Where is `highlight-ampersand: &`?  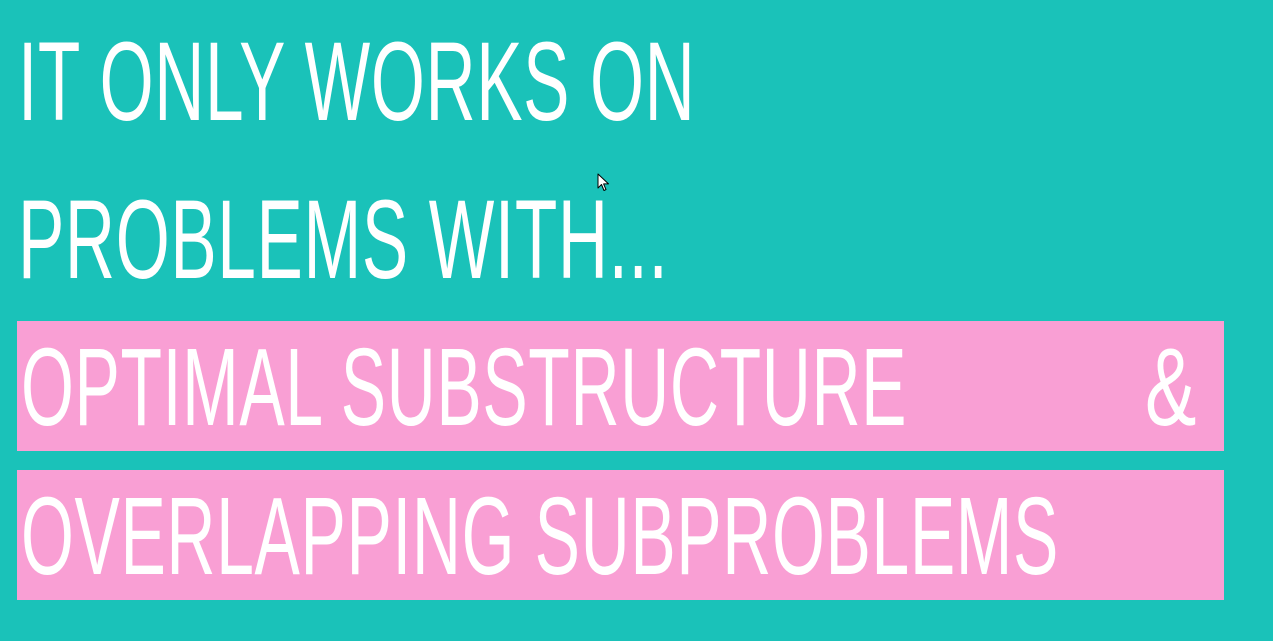
highlight-ampersand: & is located at coordinates (1171, 387).